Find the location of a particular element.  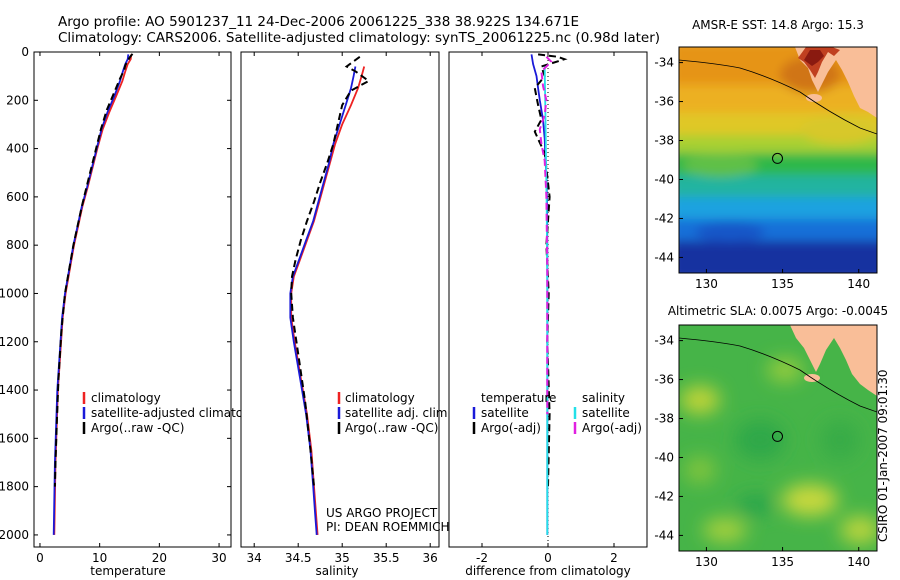

ytick-label: 600 is located at coordinates (17, 197).